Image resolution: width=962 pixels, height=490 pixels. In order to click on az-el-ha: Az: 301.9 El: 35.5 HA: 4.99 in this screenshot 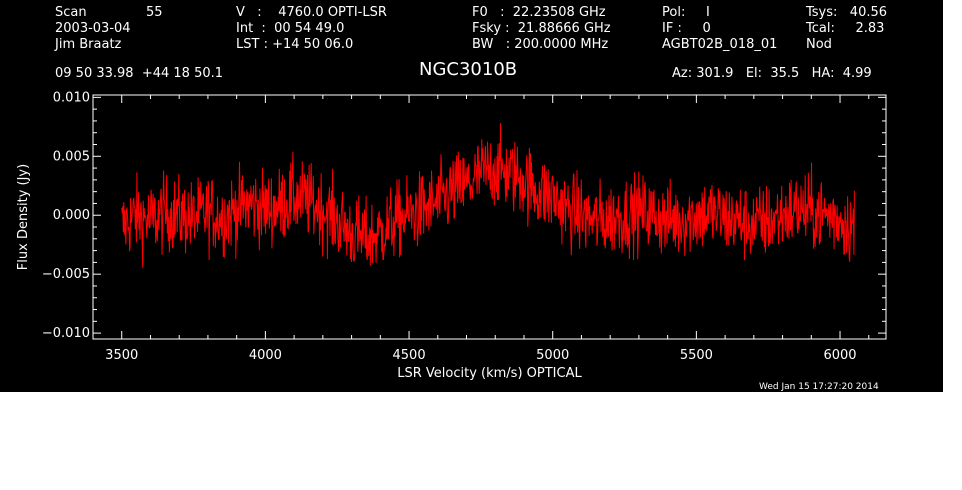, I will do `click(772, 73)`.